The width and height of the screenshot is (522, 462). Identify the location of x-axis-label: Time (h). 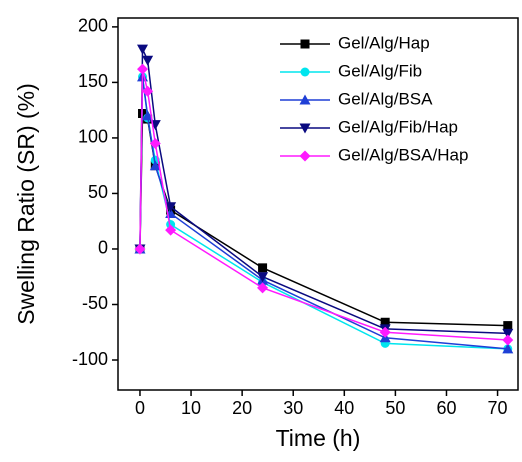
(318, 438).